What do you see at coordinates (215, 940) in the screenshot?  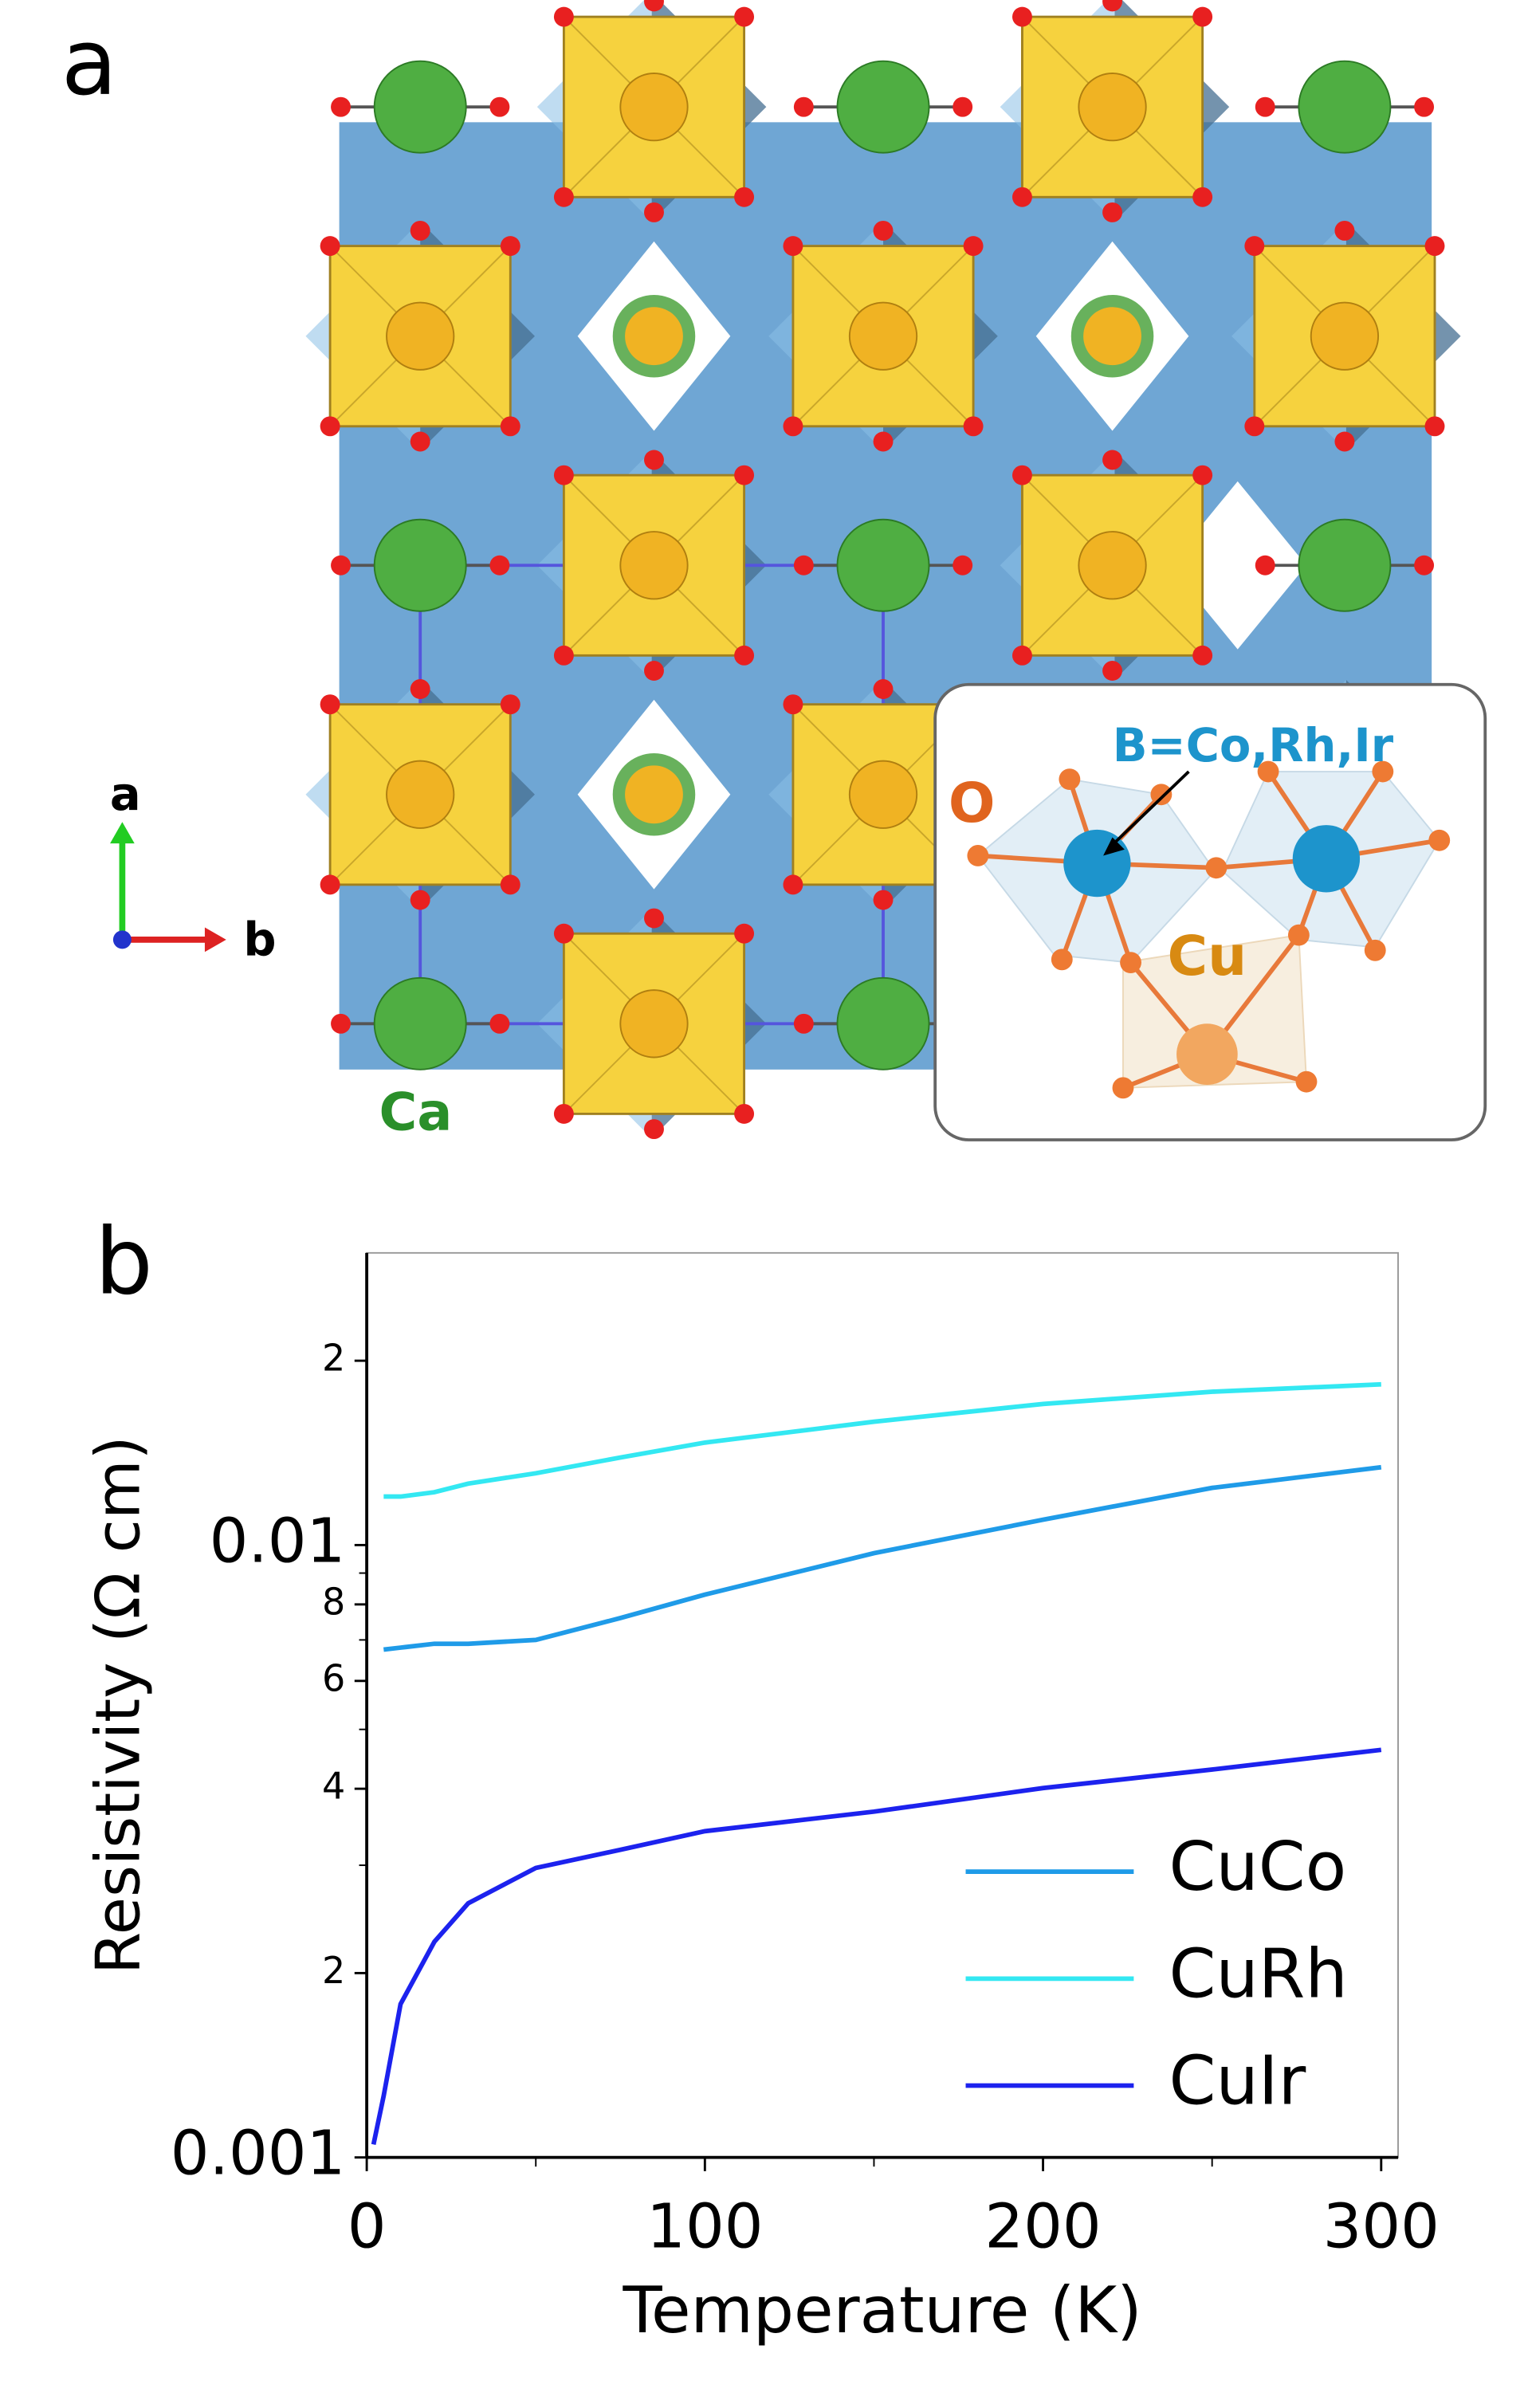 I see `arrowhead` at bounding box center [215, 940].